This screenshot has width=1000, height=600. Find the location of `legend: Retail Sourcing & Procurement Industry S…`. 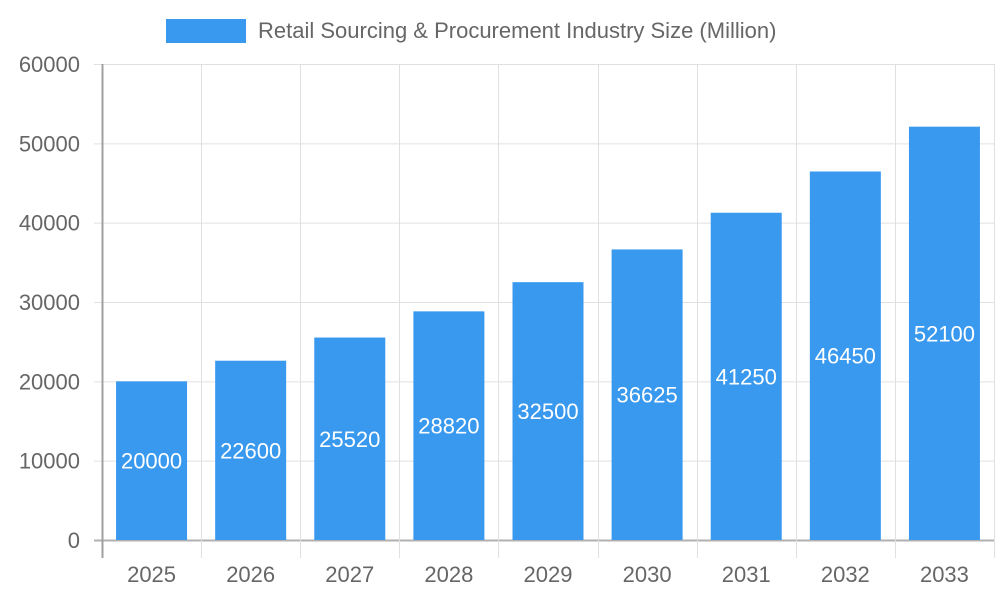

legend: Retail Sourcing & Procurement Industry S… is located at coordinates (471, 31).